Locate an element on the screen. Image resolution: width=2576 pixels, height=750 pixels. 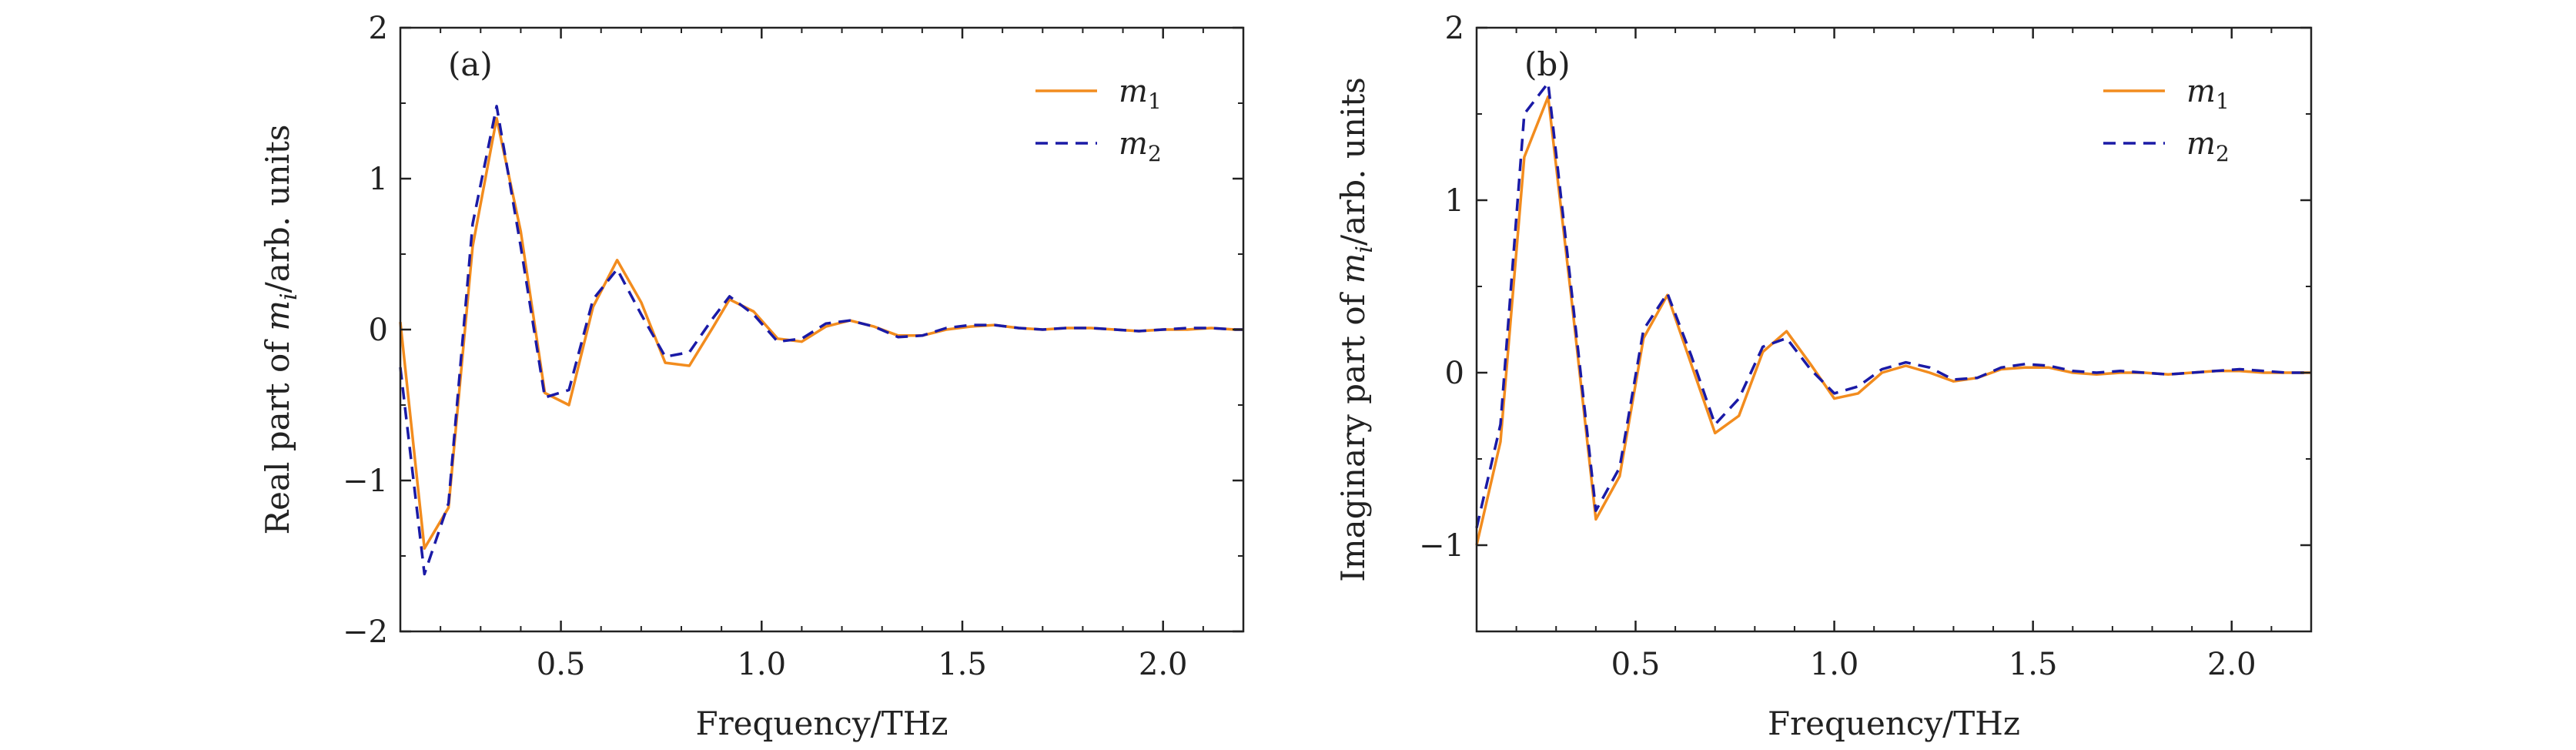
y-axis-label-text: Real part of is located at coordinates (278, 433).